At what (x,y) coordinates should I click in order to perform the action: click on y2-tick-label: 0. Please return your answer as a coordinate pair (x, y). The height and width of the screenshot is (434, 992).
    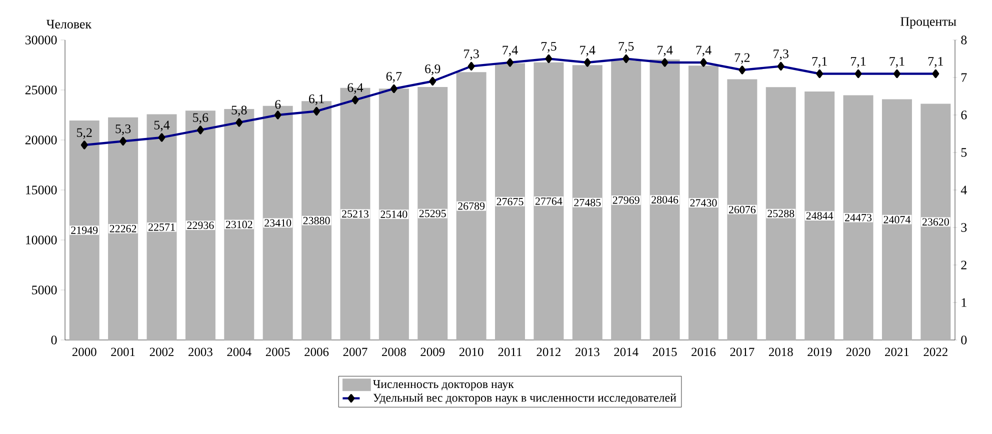
    Looking at the image, I should click on (964, 340).